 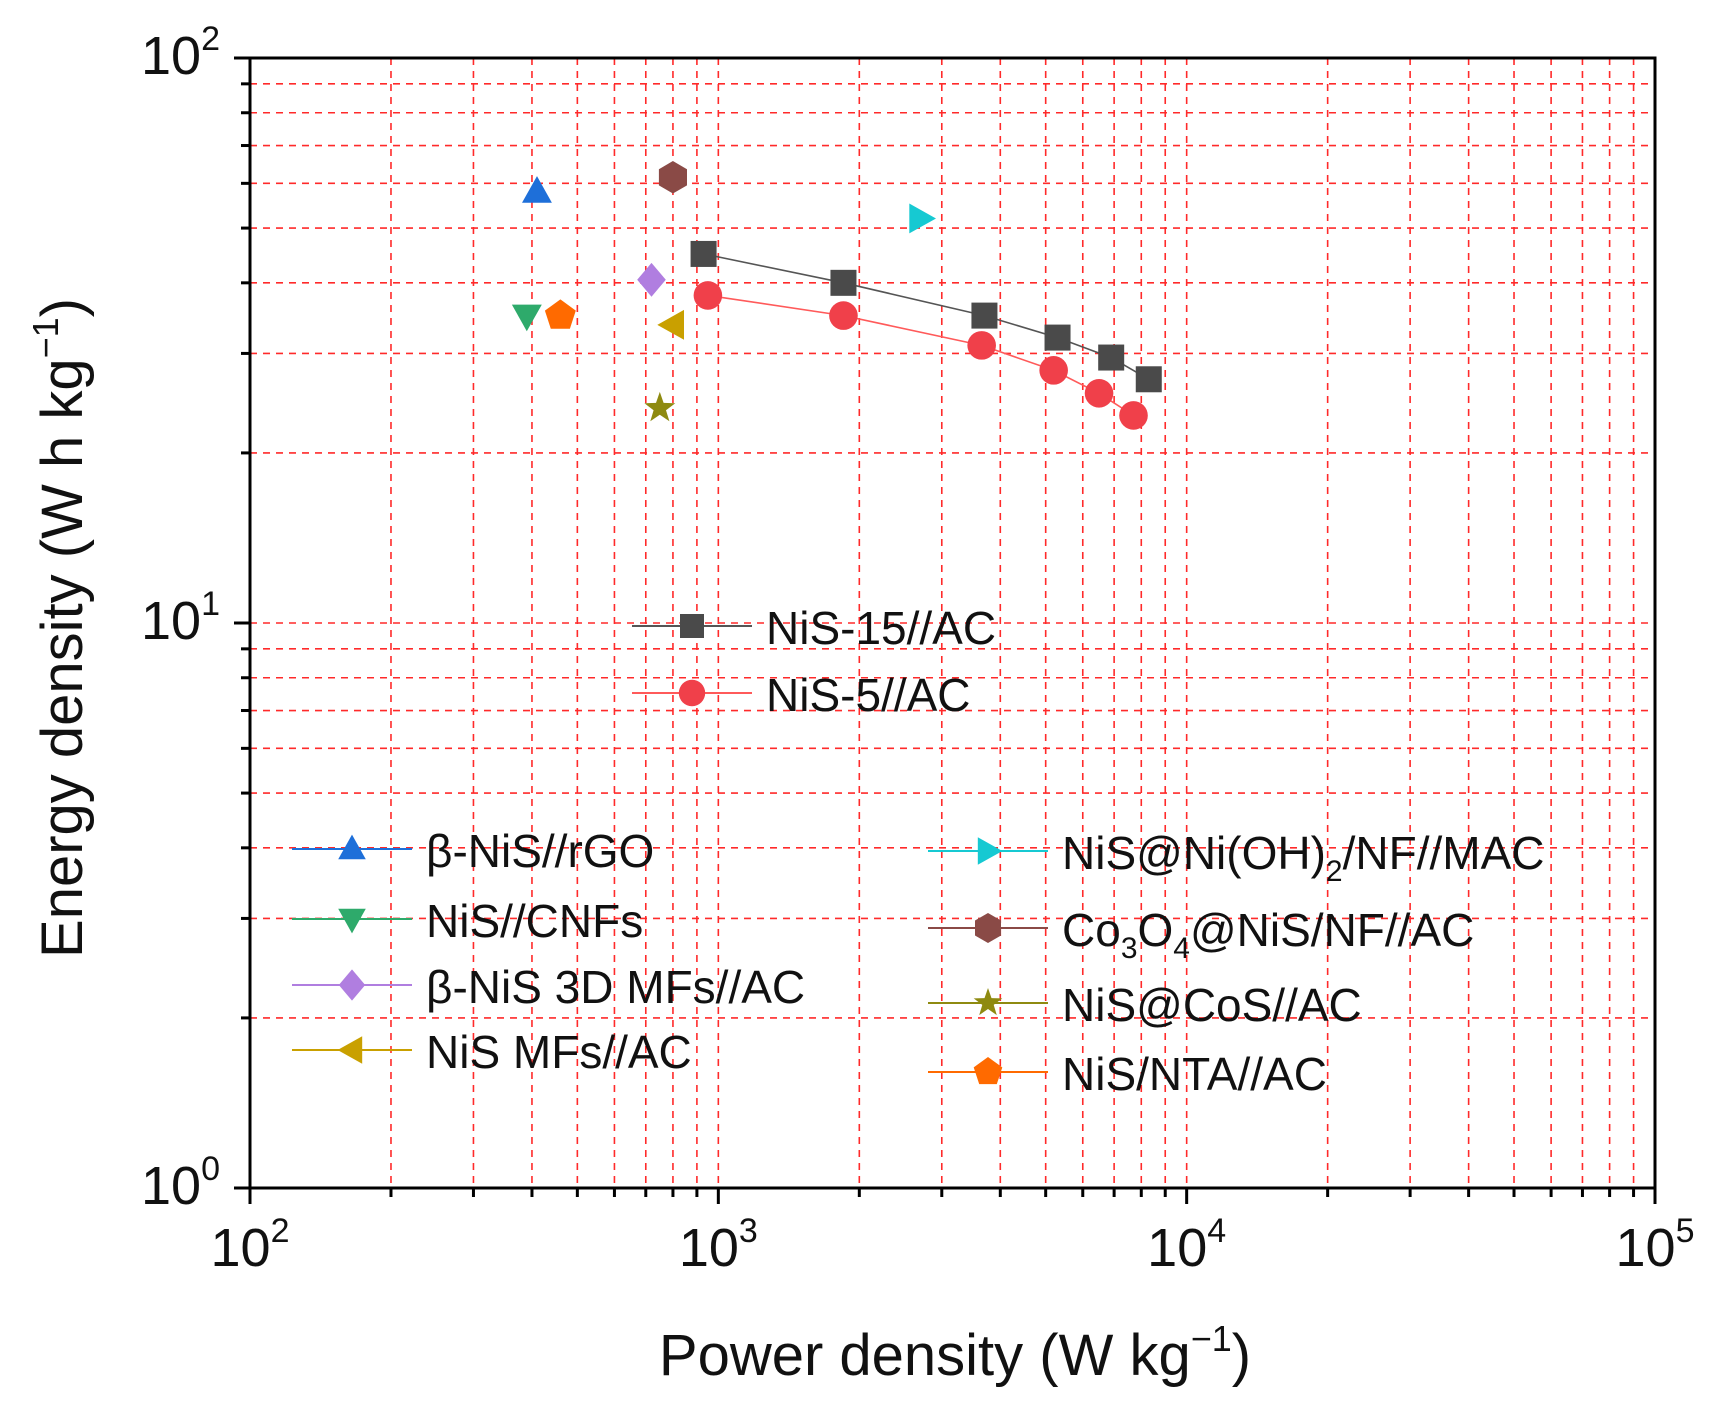 What do you see at coordinates (718, 1245) in the screenshot?
I see `x-tick-label: 10³` at bounding box center [718, 1245].